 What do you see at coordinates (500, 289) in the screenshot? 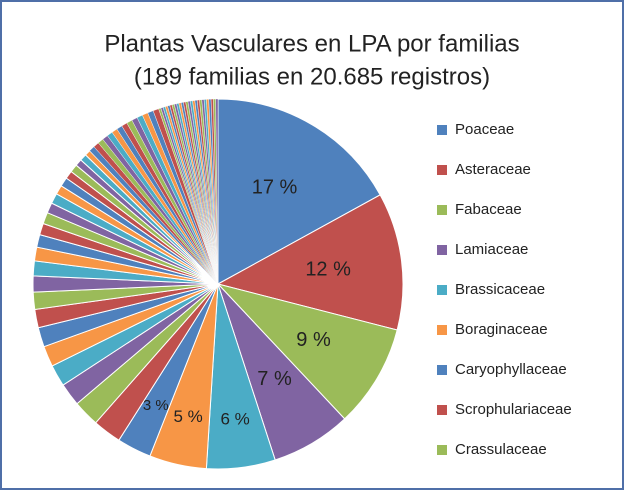
I see `legend-label: Brassicaceae` at bounding box center [500, 289].